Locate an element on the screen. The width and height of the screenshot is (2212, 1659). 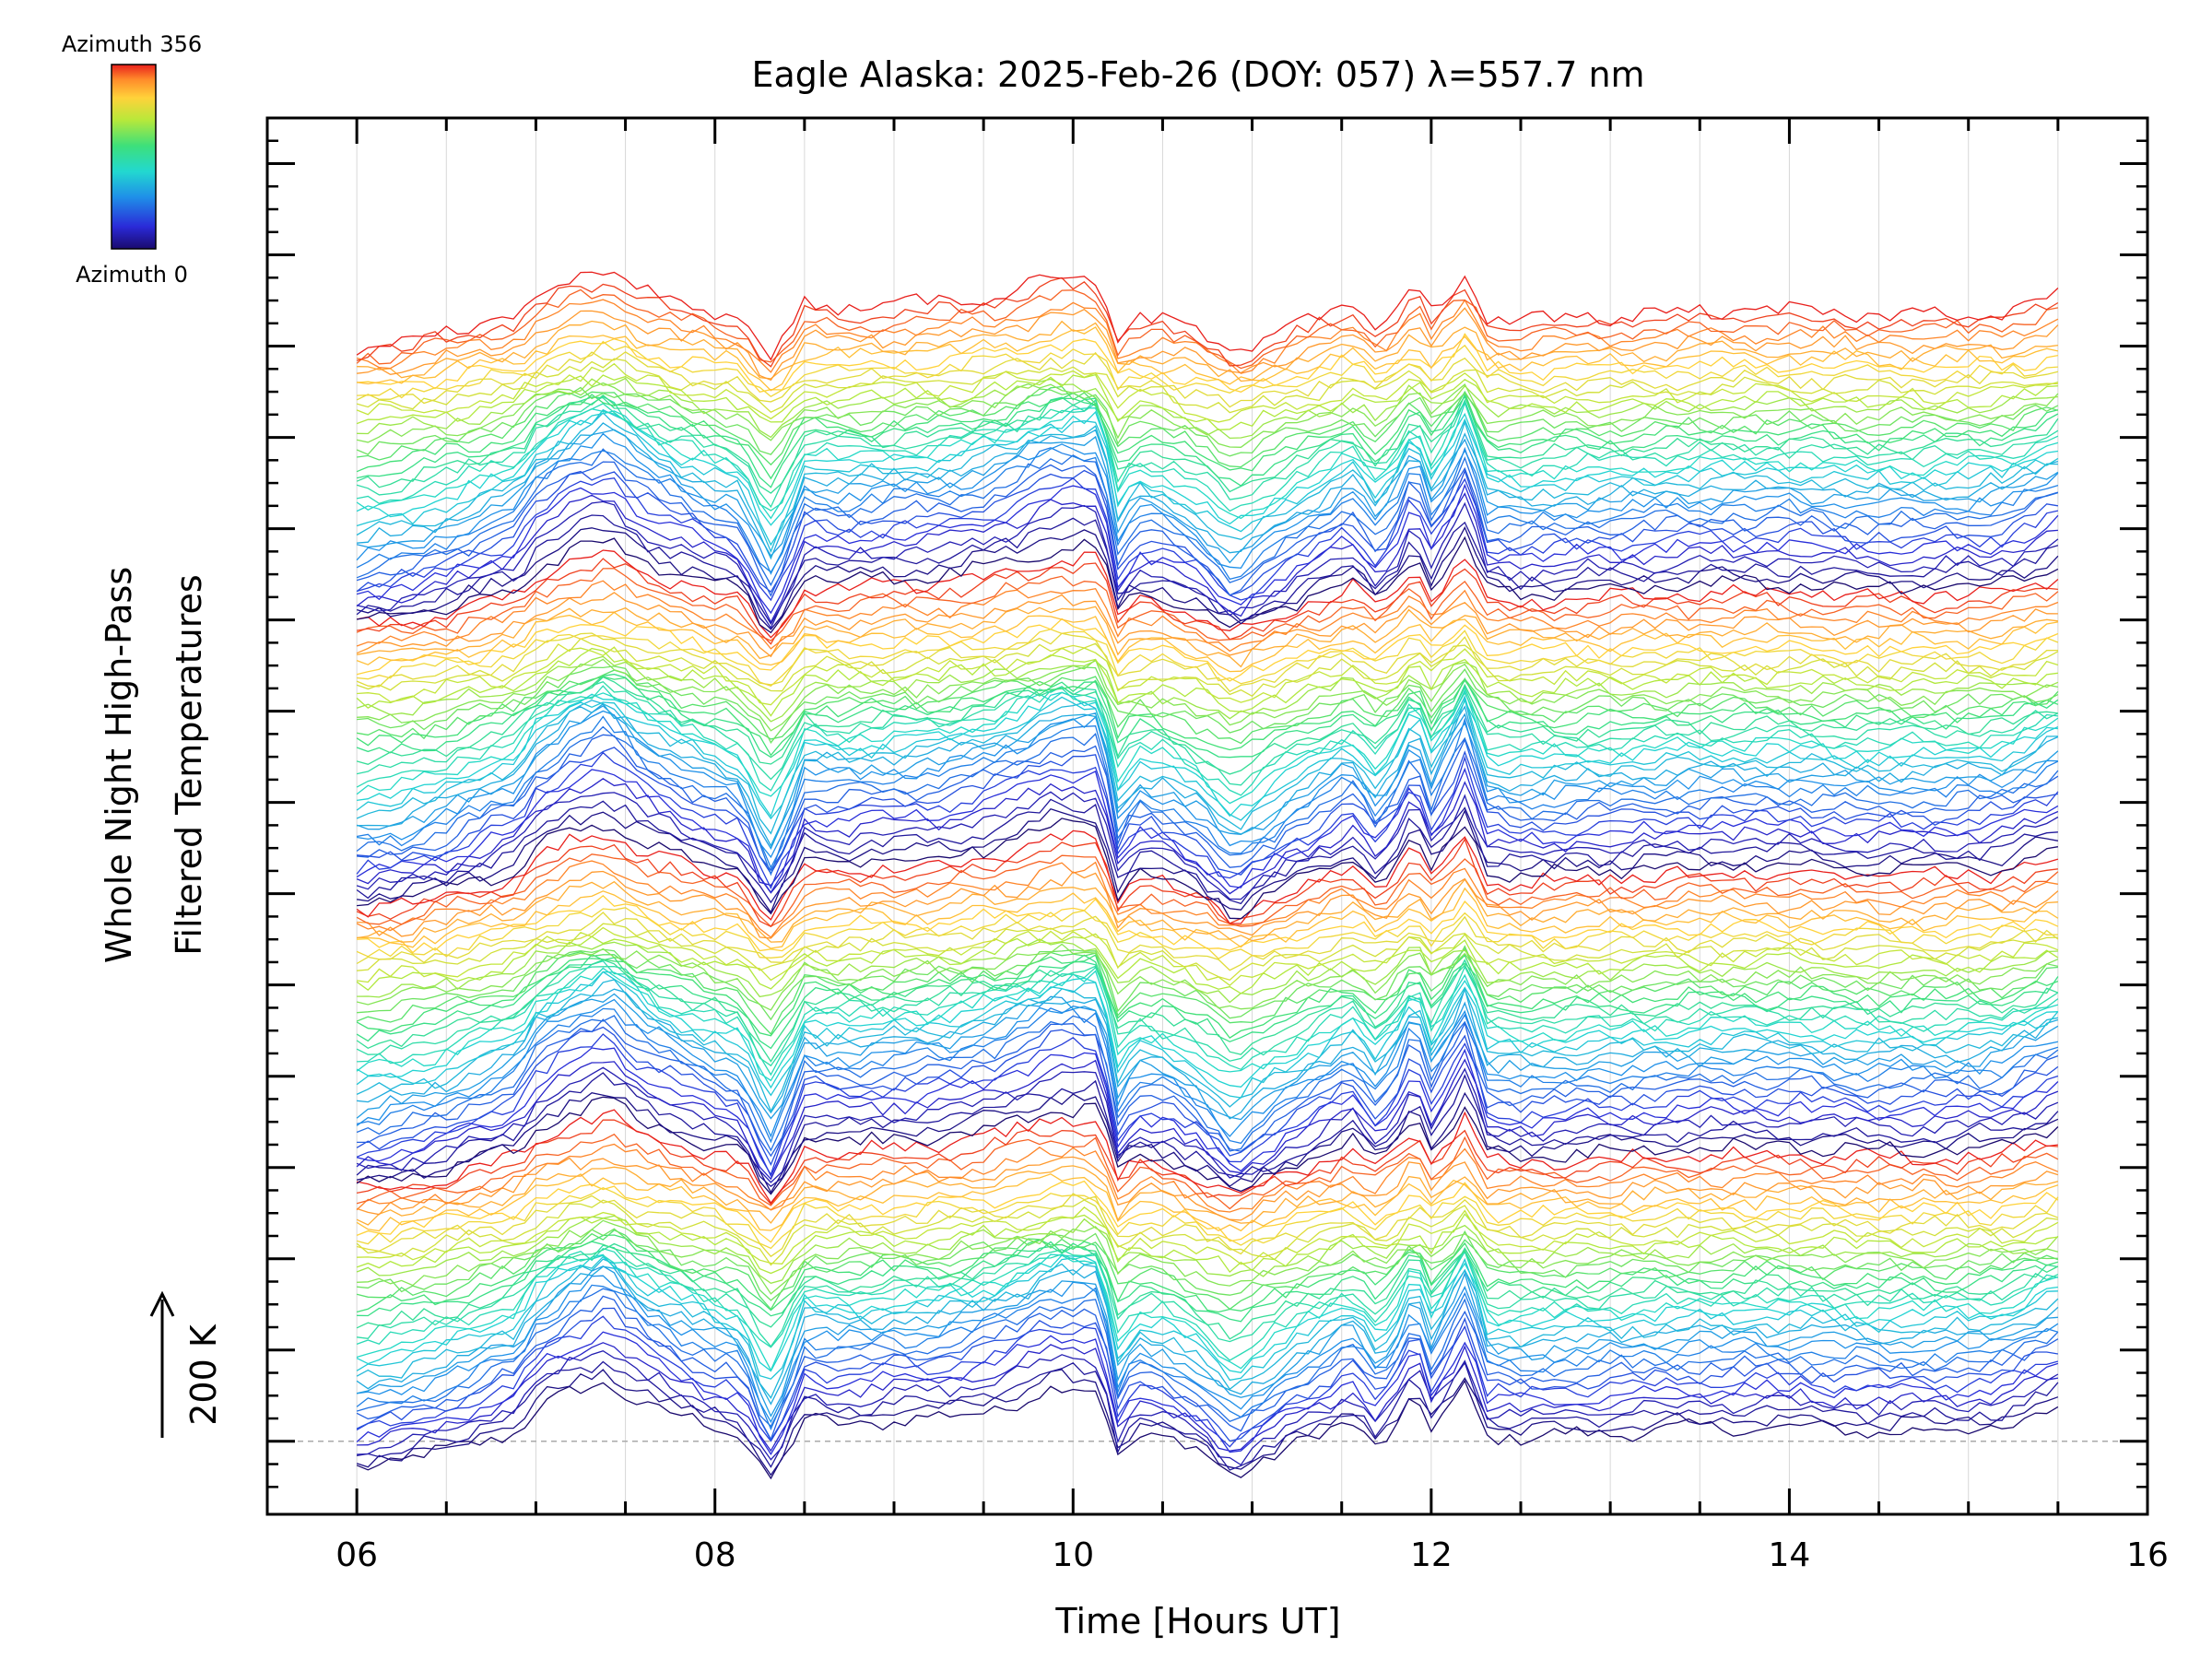
colorbar-bottom-label: Azimuth 0 is located at coordinates (132, 275).